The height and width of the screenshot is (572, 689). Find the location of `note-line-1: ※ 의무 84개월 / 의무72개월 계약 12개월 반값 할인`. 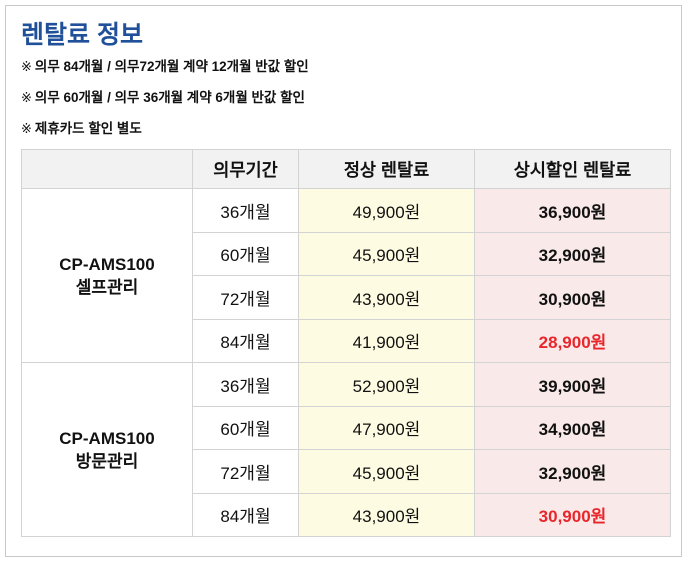

note-line-1: ※ 의무 84개월 / 의무72개월 계약 12개월 반값 할인 is located at coordinates (344, 66).